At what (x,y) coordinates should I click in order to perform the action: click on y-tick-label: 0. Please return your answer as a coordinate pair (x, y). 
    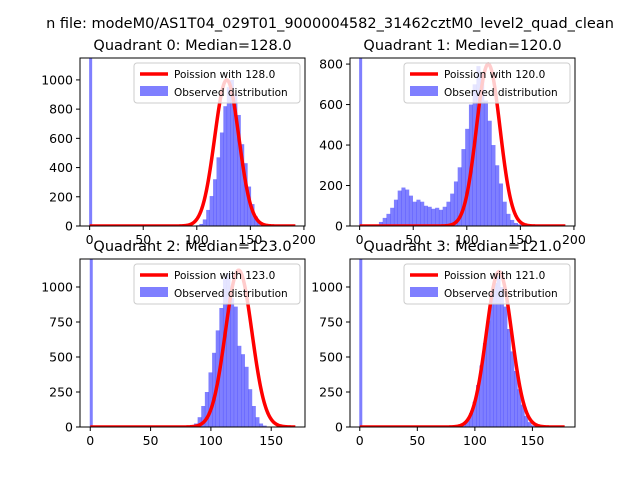
    Looking at the image, I should click on (339, 226).